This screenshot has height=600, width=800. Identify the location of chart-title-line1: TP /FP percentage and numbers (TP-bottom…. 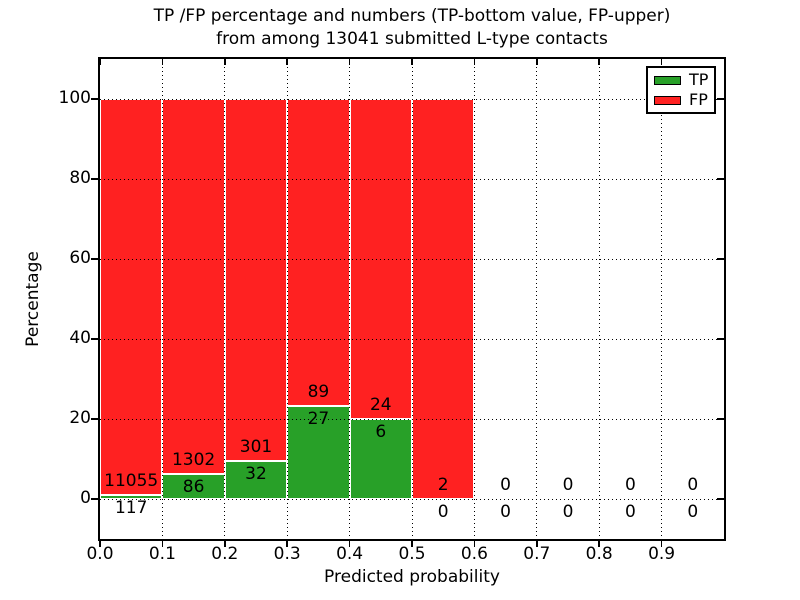
(412, 16).